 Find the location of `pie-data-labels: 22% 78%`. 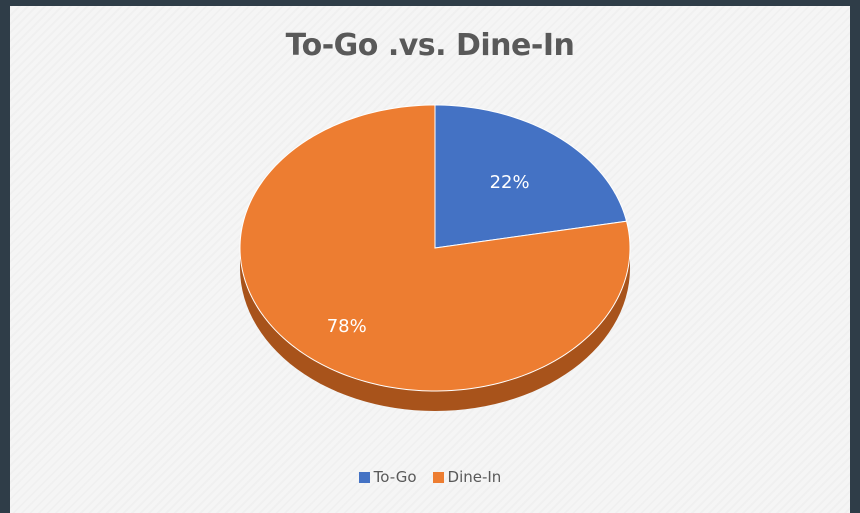

pie-data-labels: 22% 78% is located at coordinates (428, 254).